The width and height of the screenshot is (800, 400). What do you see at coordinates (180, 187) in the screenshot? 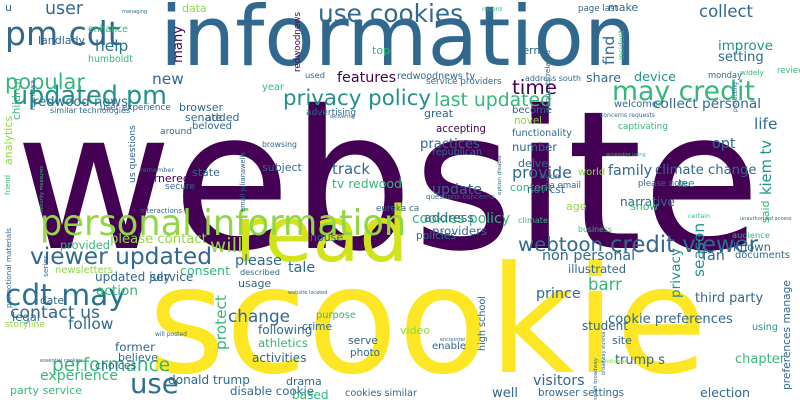
I see `cloud-word: secure` at bounding box center [180, 187].